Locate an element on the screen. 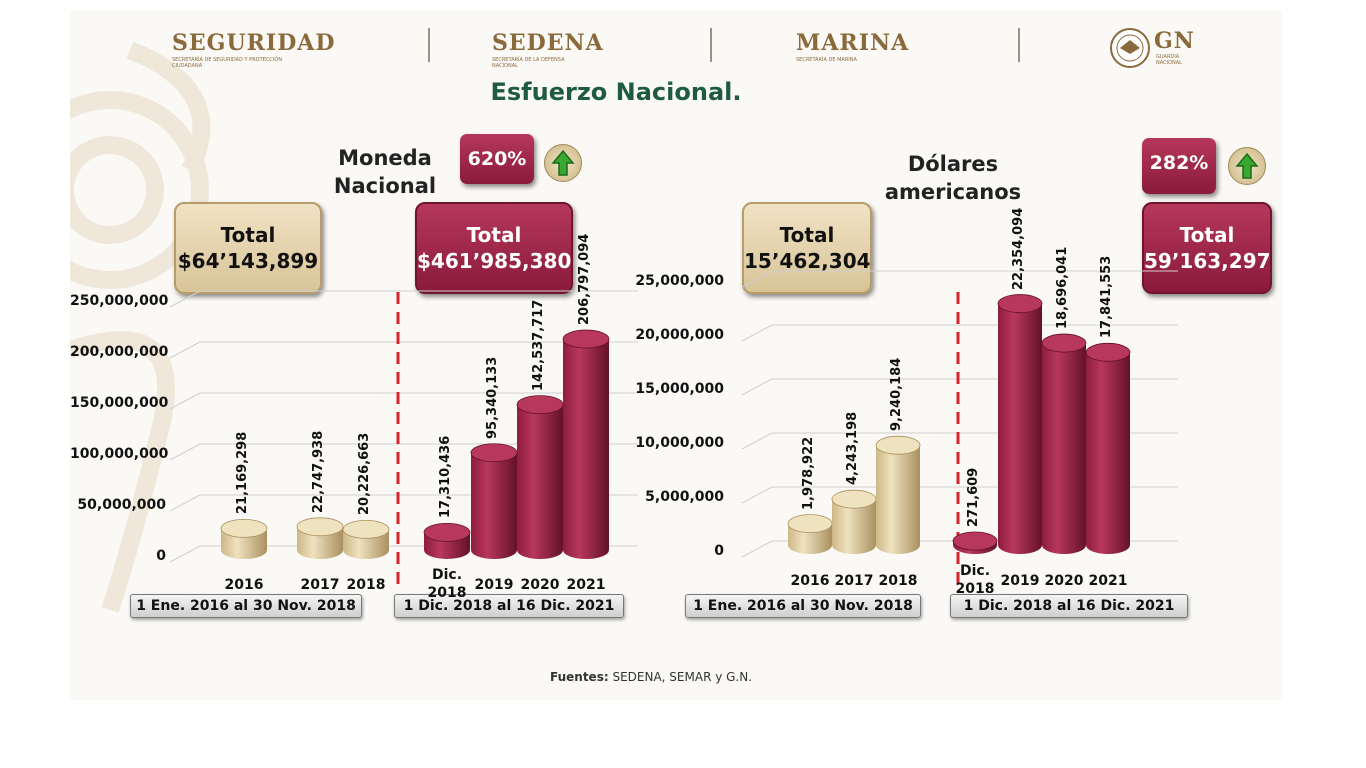 Image resolution: width=1366 pixels, height=768 pixels. total-value: 59’163,297 is located at coordinates (1207, 261).